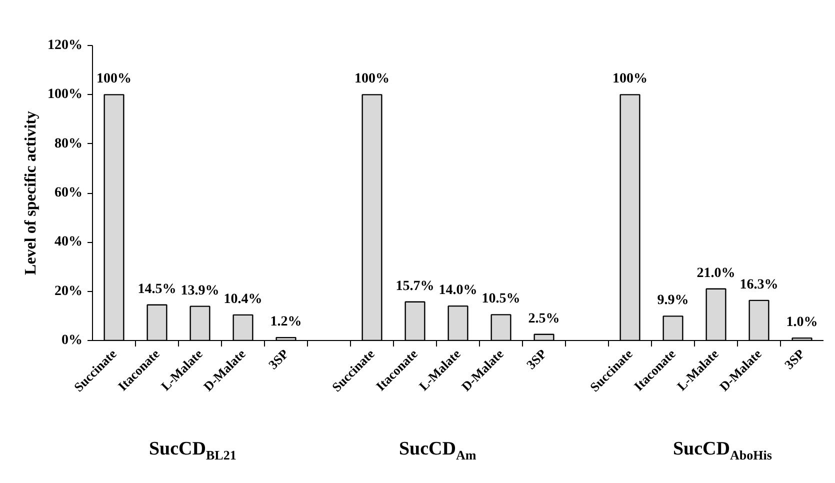 The image size is (835, 483). I want to click on data-label: 10.4%, so click(243, 299).